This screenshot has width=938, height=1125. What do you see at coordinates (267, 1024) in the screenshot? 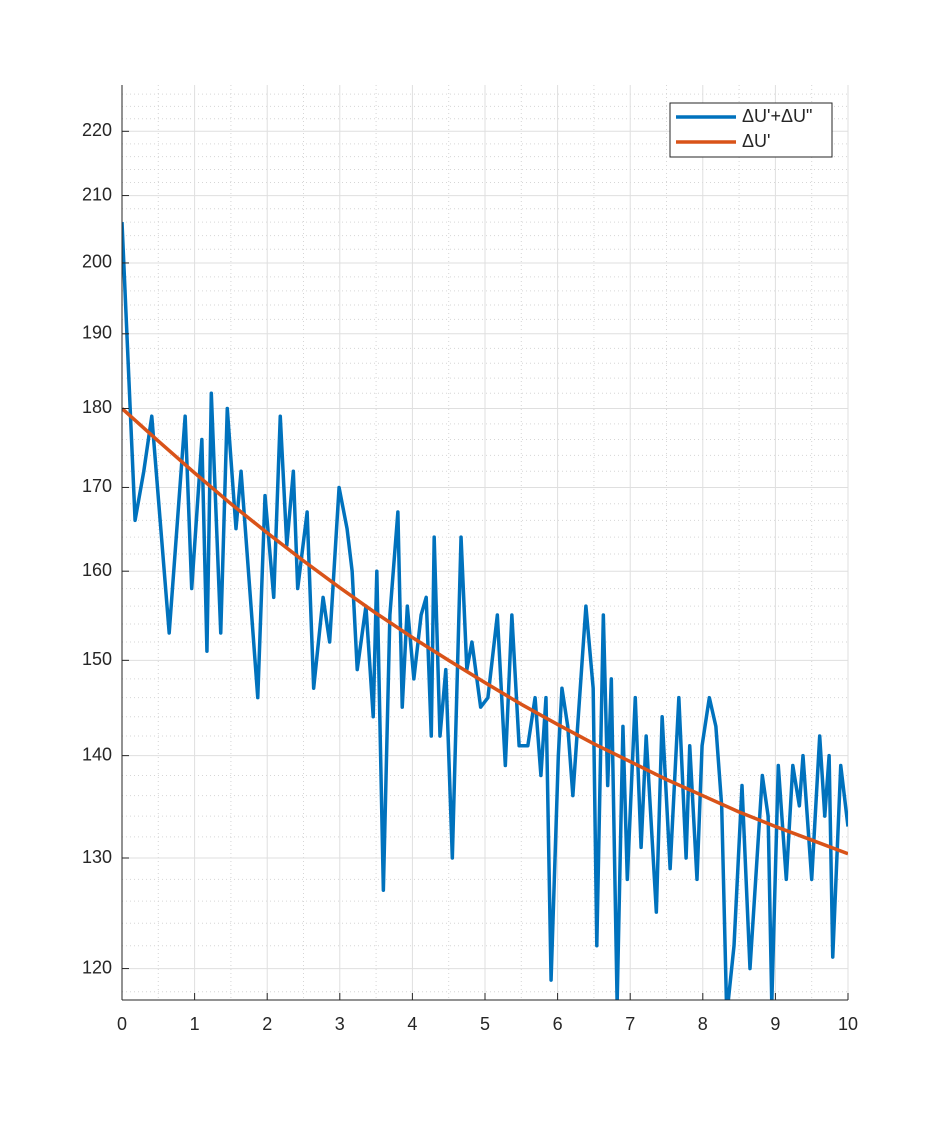
I see `x-tick-label: 2` at bounding box center [267, 1024].